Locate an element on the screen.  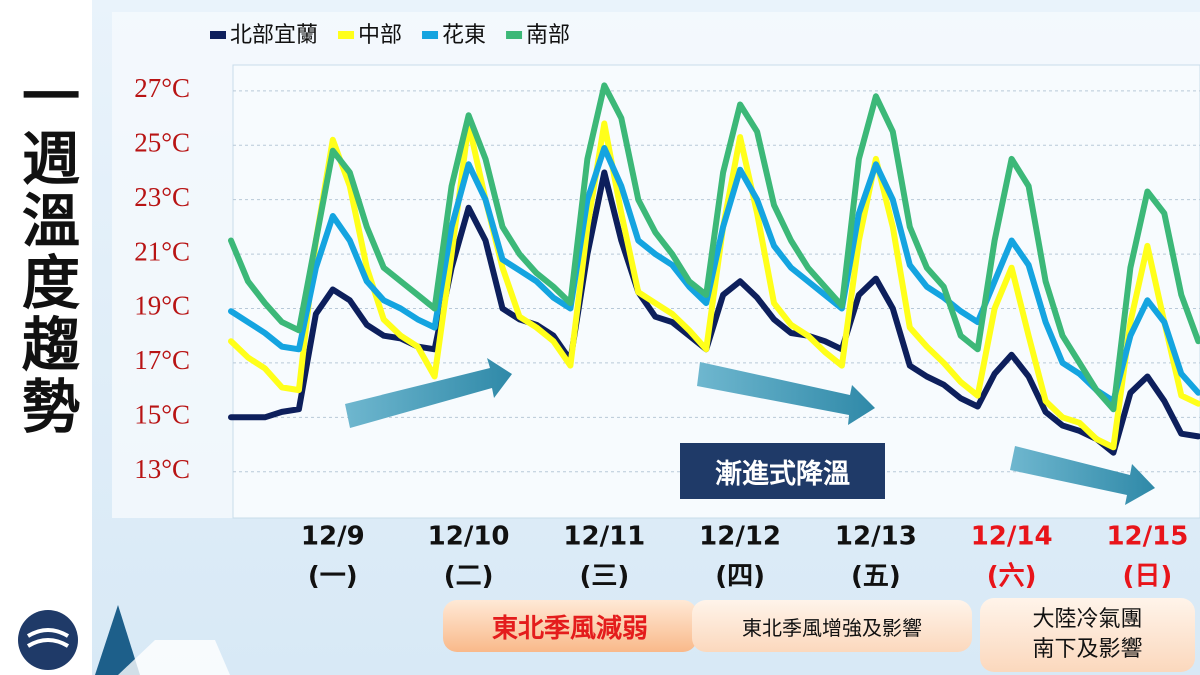
legend-label: 花東 is located at coordinates (464, 35).